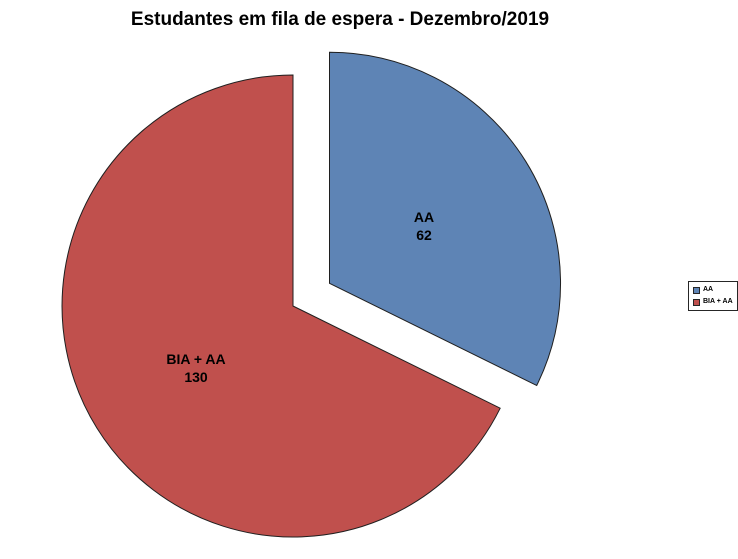 Image resolution: width=738 pixels, height=559 pixels. Describe the element at coordinates (696, 302) in the screenshot. I see `legend-marker-bia-aa-icon` at that location.